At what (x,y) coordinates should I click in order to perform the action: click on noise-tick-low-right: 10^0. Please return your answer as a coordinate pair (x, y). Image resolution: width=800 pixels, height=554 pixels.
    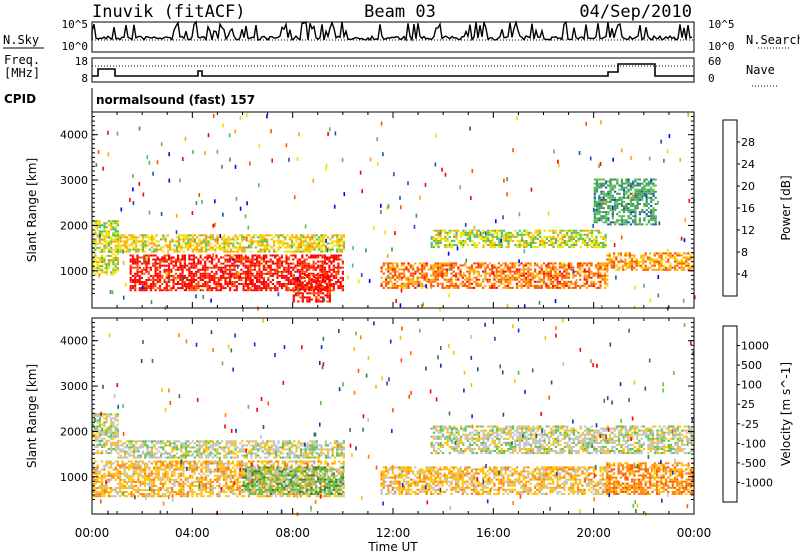
    Looking at the image, I should click on (721, 46).